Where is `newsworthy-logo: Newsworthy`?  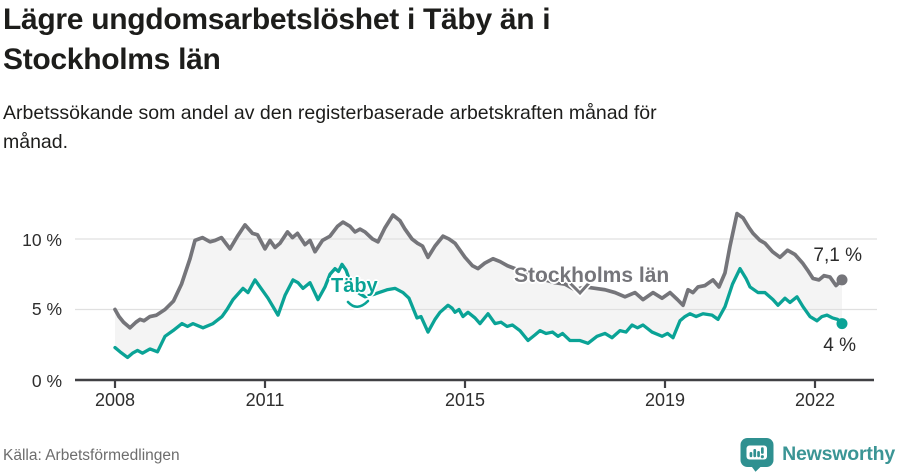 newsworthy-logo: Newsworthy is located at coordinates (817, 454).